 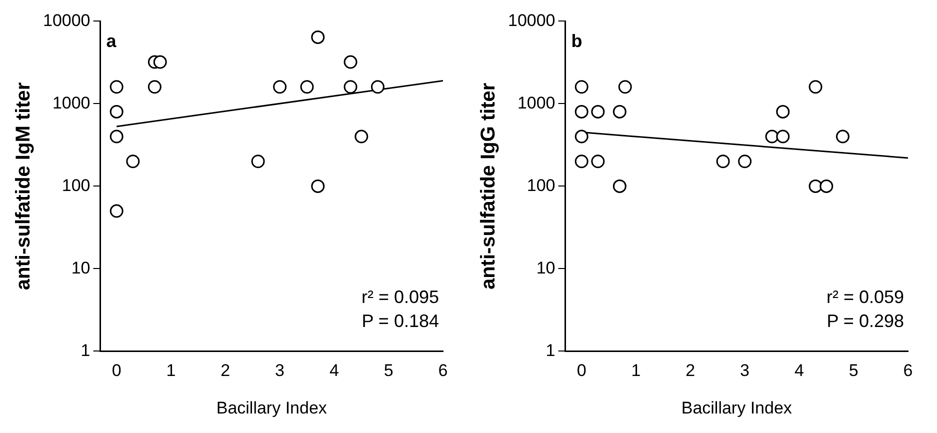 I want to click on annotation: a, so click(x=112, y=41).